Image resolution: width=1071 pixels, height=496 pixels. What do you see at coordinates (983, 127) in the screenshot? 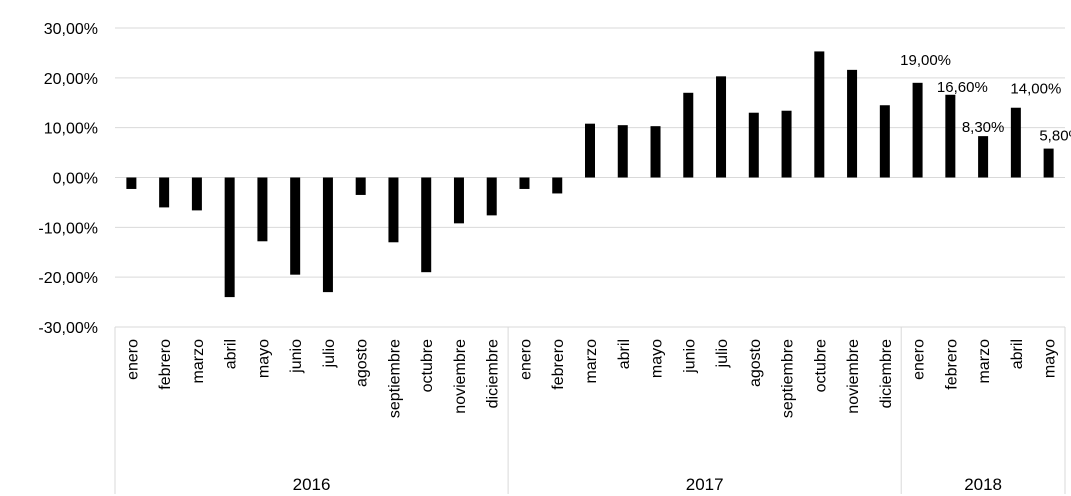
I see `data-label: 8,30%` at bounding box center [983, 127].